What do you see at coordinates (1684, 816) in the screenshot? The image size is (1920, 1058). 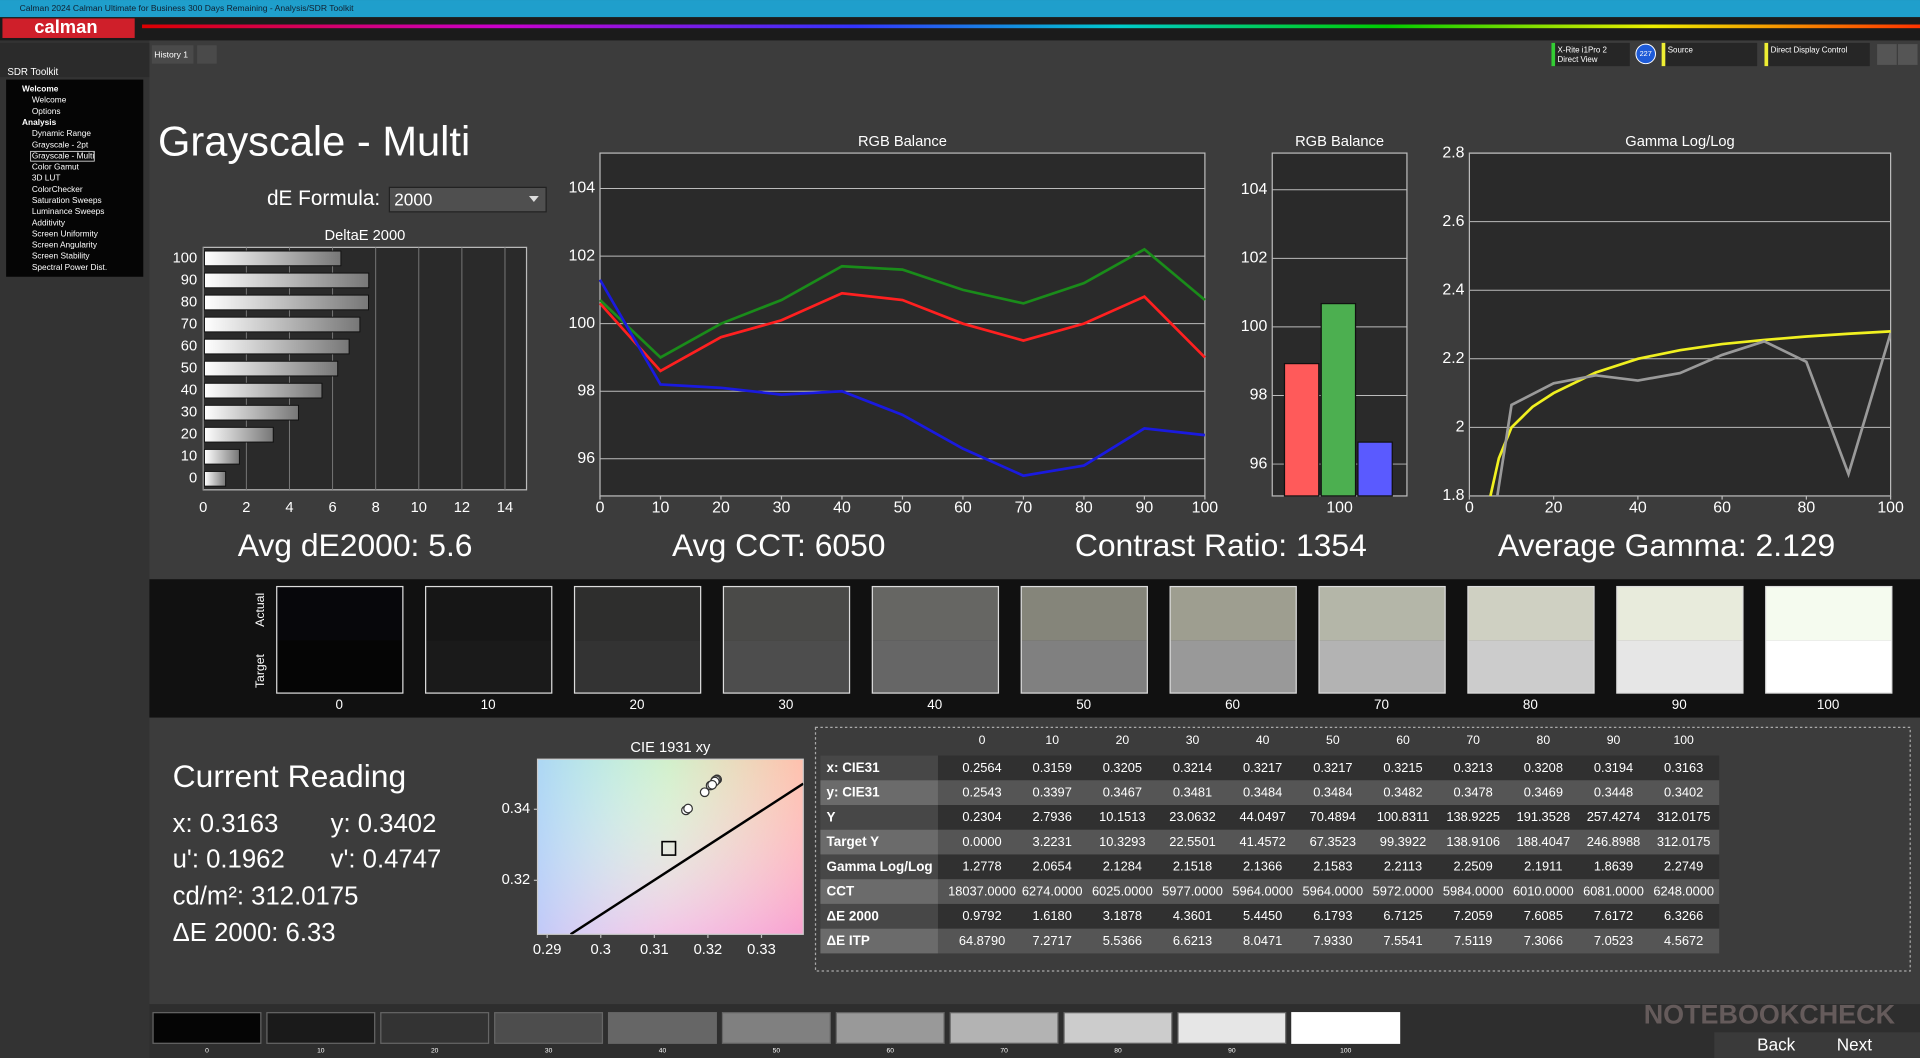 I see `table-cell: 312.0175` at bounding box center [1684, 816].